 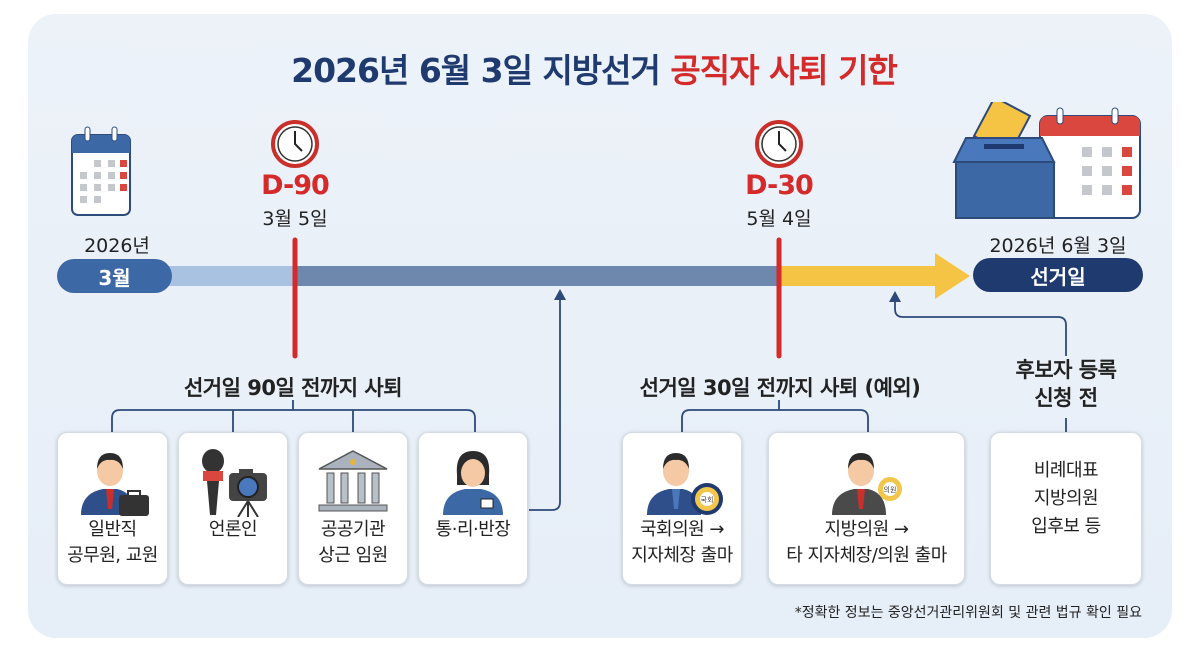 I want to click on official-briefcase-icon, so click(x=114, y=484).